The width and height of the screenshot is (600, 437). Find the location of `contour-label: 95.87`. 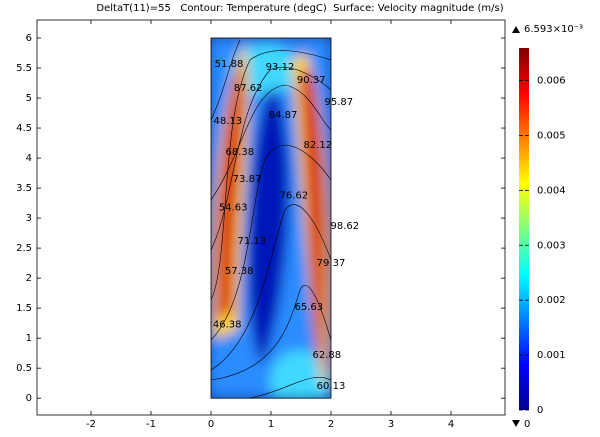

contour-label: 95.87 is located at coordinates (338, 102).